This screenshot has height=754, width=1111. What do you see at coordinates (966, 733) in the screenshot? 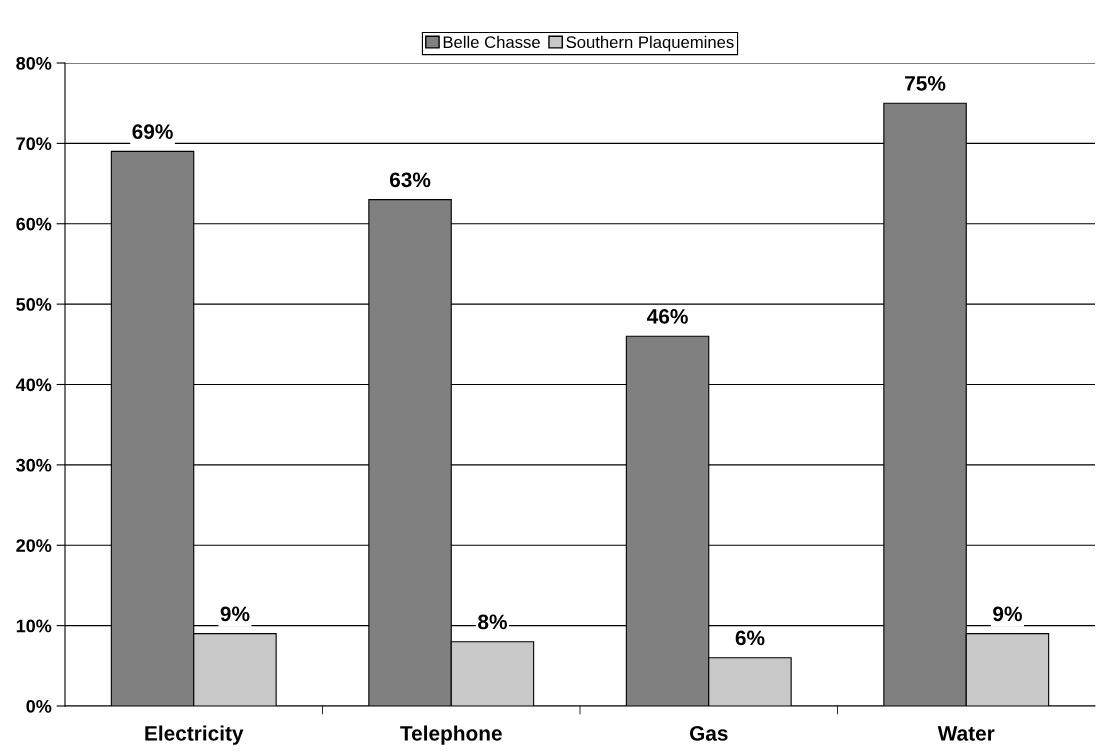
I see `x-tick-label: Water` at bounding box center [966, 733].